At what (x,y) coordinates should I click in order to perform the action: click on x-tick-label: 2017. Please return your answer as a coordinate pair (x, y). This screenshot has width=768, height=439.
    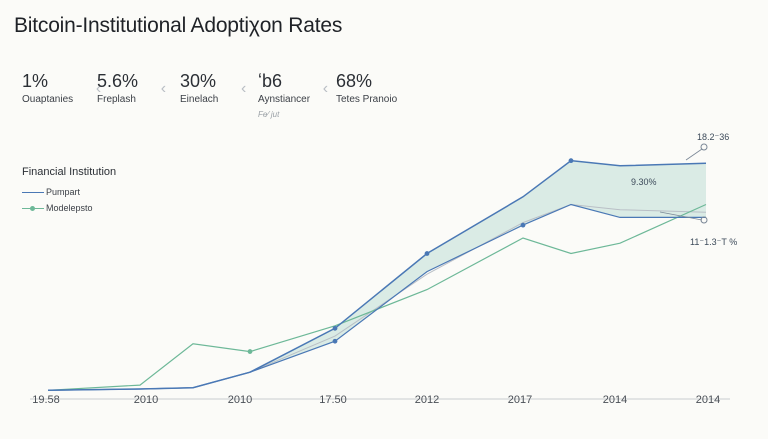
    Looking at the image, I should click on (520, 400).